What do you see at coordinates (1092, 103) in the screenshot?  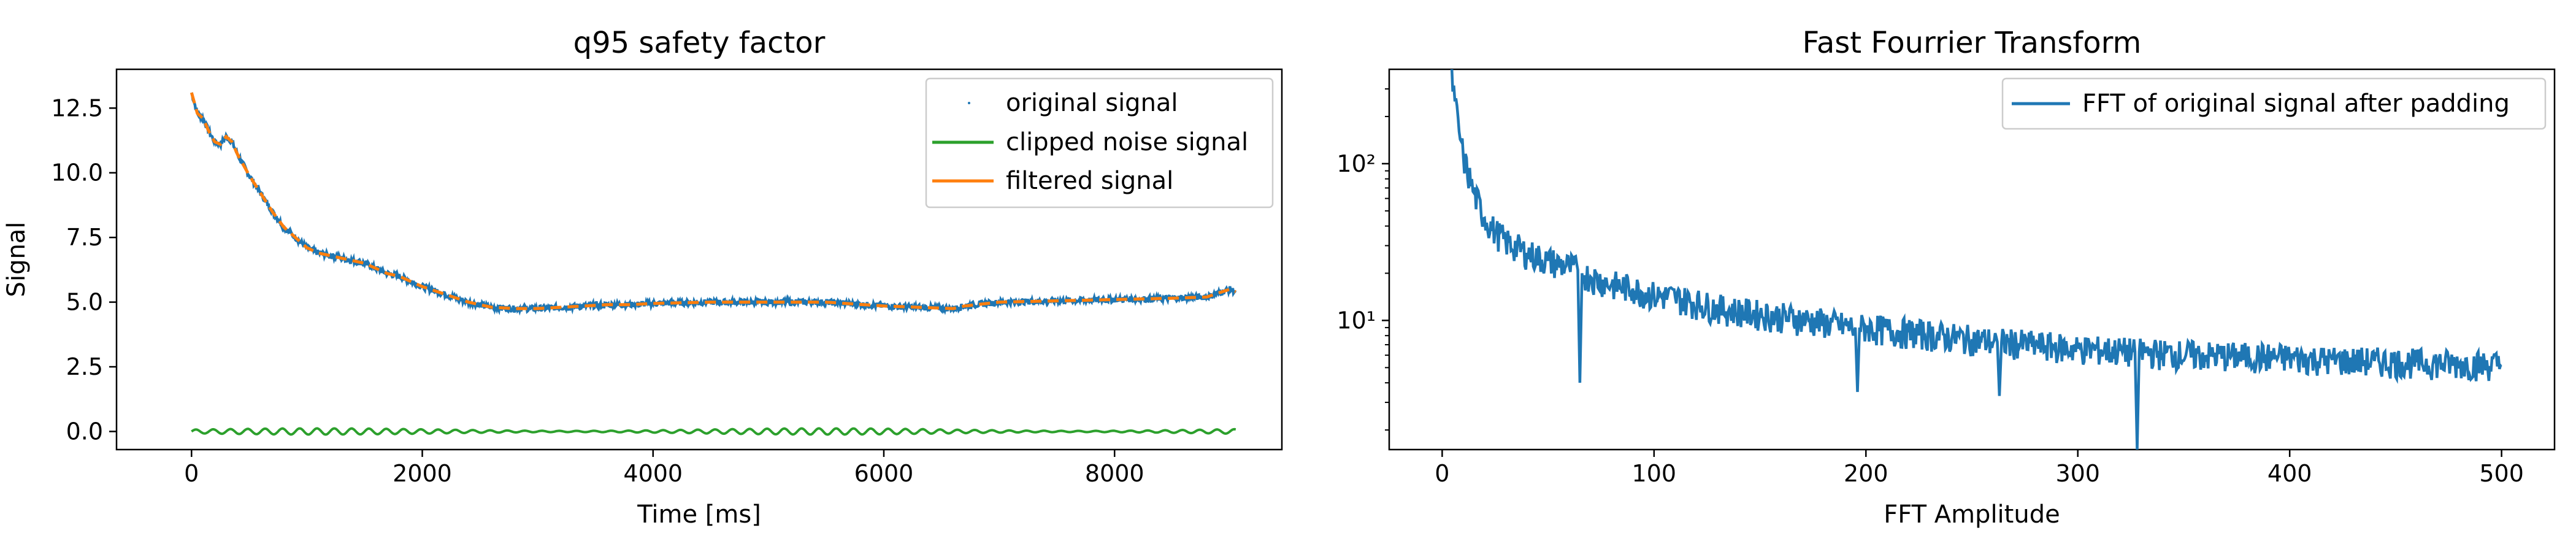 I see `legend-label-original-signal: original signal` at bounding box center [1092, 103].